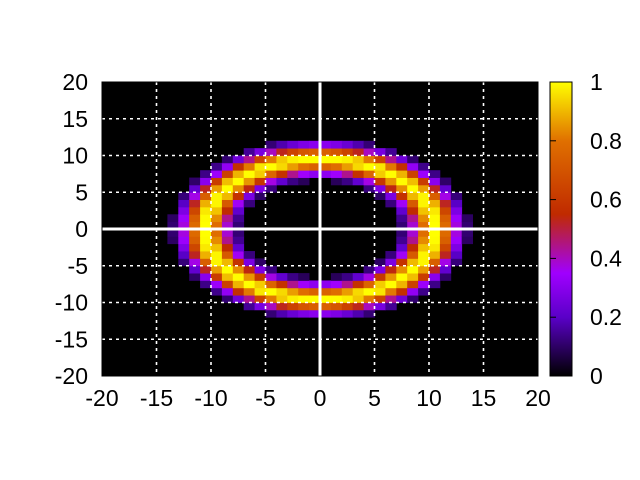 This screenshot has height=480, width=640. I want to click on colorbar-tick-label: 0, so click(596, 376).